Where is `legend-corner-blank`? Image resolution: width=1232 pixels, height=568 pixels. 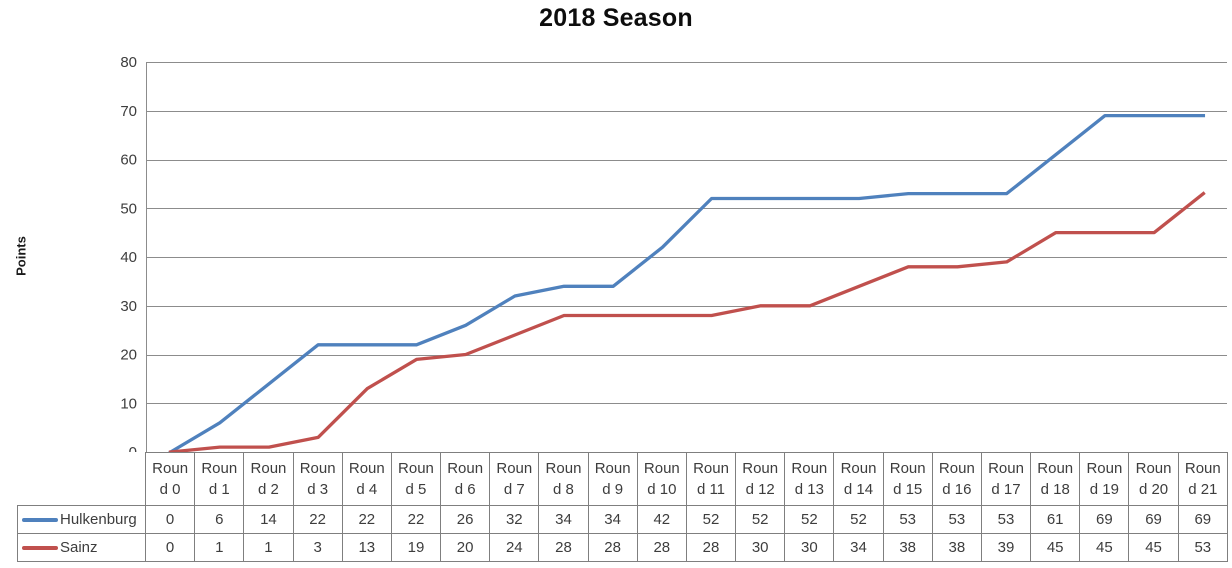
legend-corner-blank is located at coordinates (82, 479).